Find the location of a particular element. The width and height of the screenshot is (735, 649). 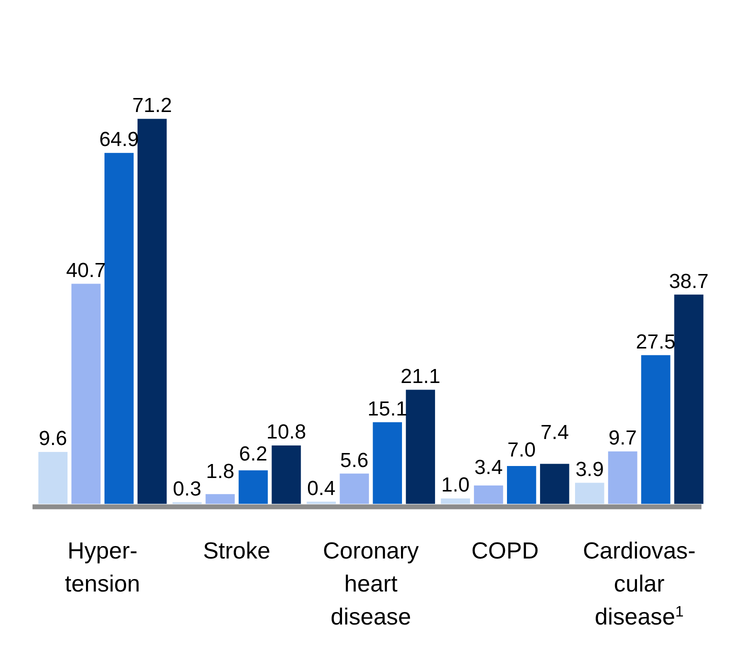

data-label: 5.6 is located at coordinates (354, 461).